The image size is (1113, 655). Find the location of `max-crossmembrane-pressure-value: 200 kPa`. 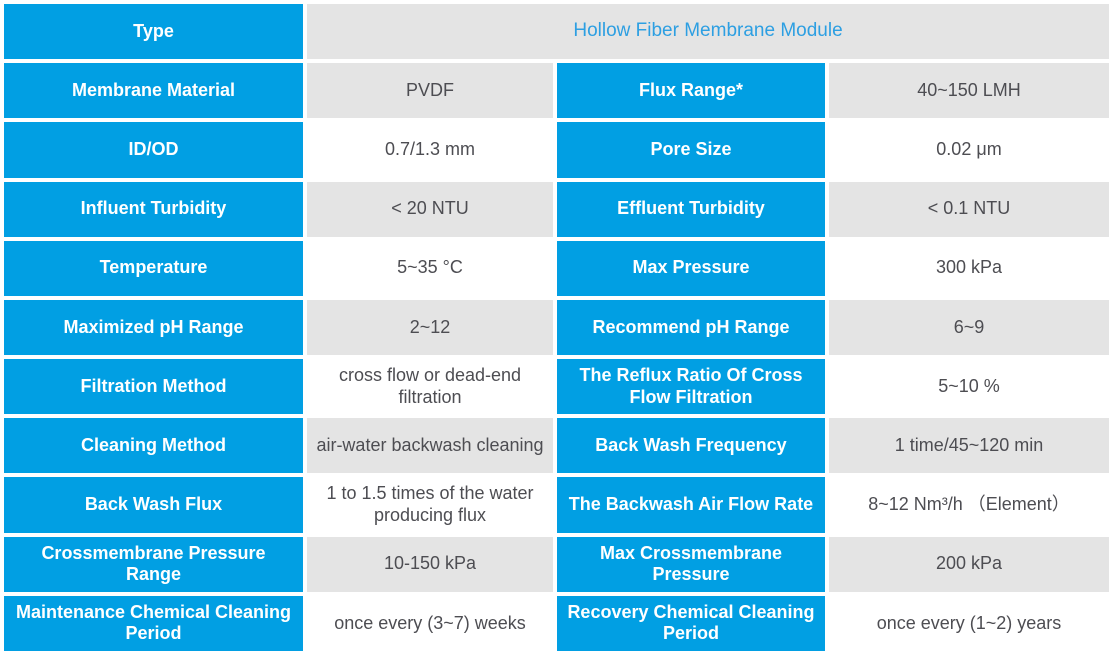

max-crossmembrane-pressure-value: 200 kPa is located at coordinates (969, 564).